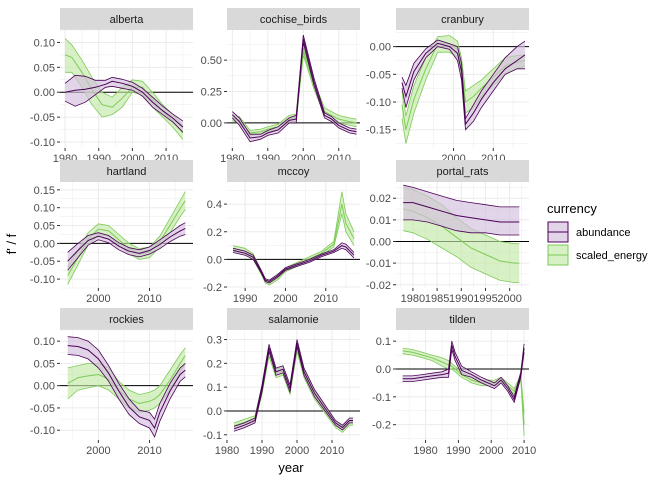  I want to click on facet-title: salamonie, so click(293, 320).